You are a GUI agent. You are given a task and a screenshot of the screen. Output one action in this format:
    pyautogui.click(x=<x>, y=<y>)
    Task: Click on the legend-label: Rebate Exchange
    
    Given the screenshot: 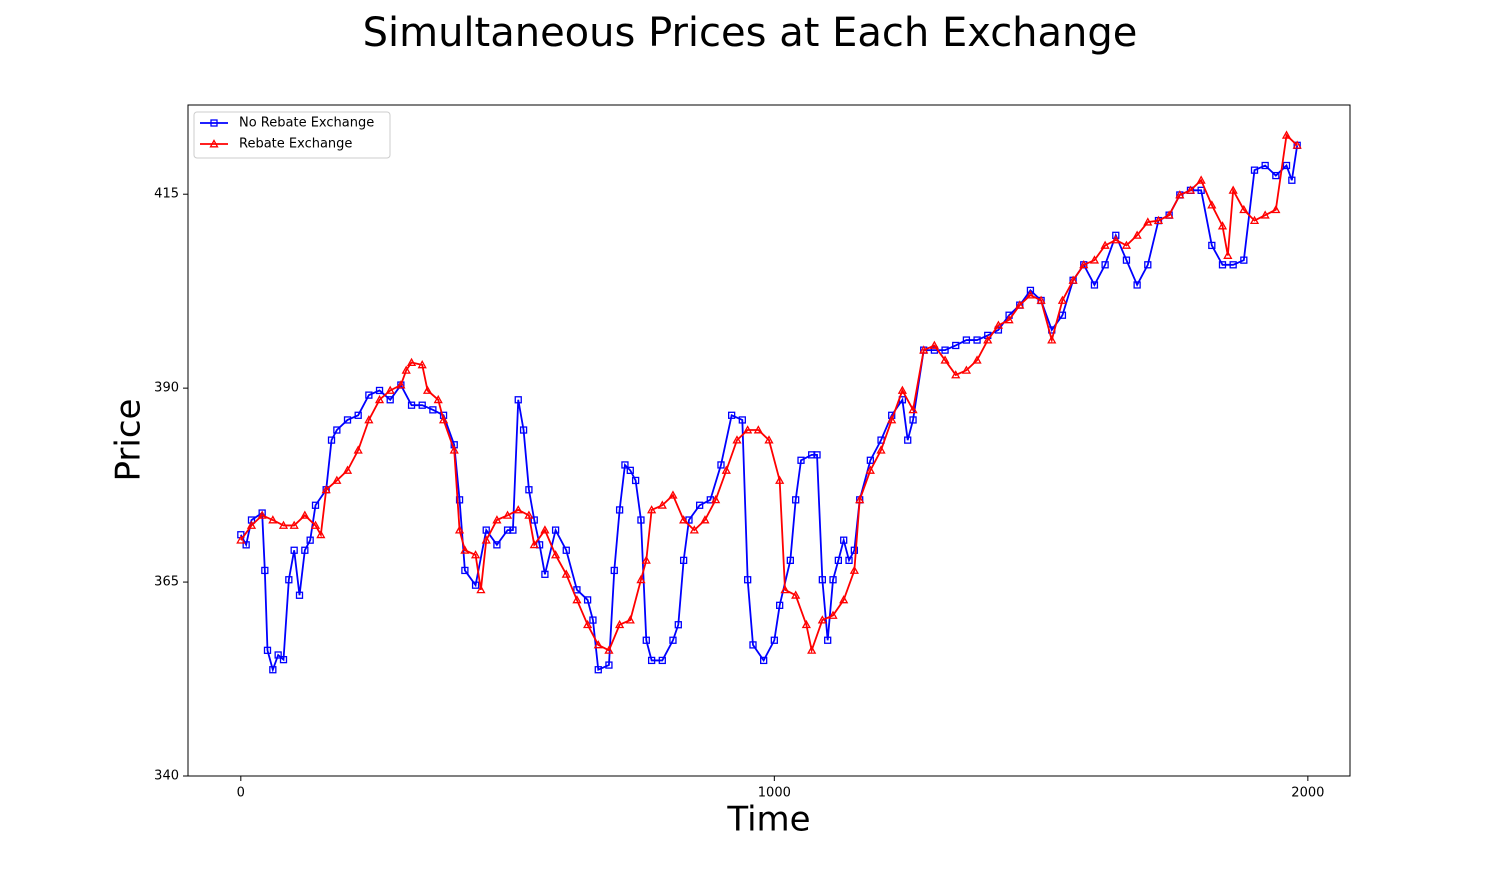 What is the action you would take?
    pyautogui.click(x=295, y=144)
    